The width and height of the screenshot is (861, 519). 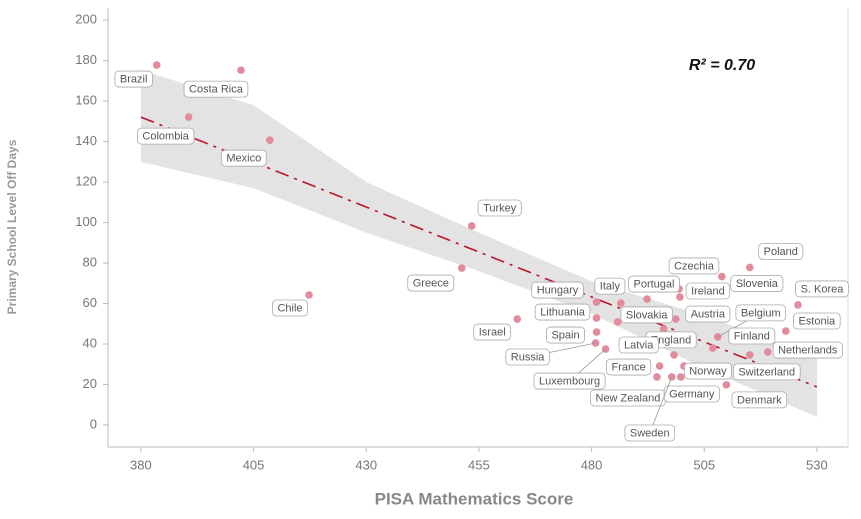 What do you see at coordinates (628, 367) in the screenshot?
I see `point-label: France` at bounding box center [628, 367].